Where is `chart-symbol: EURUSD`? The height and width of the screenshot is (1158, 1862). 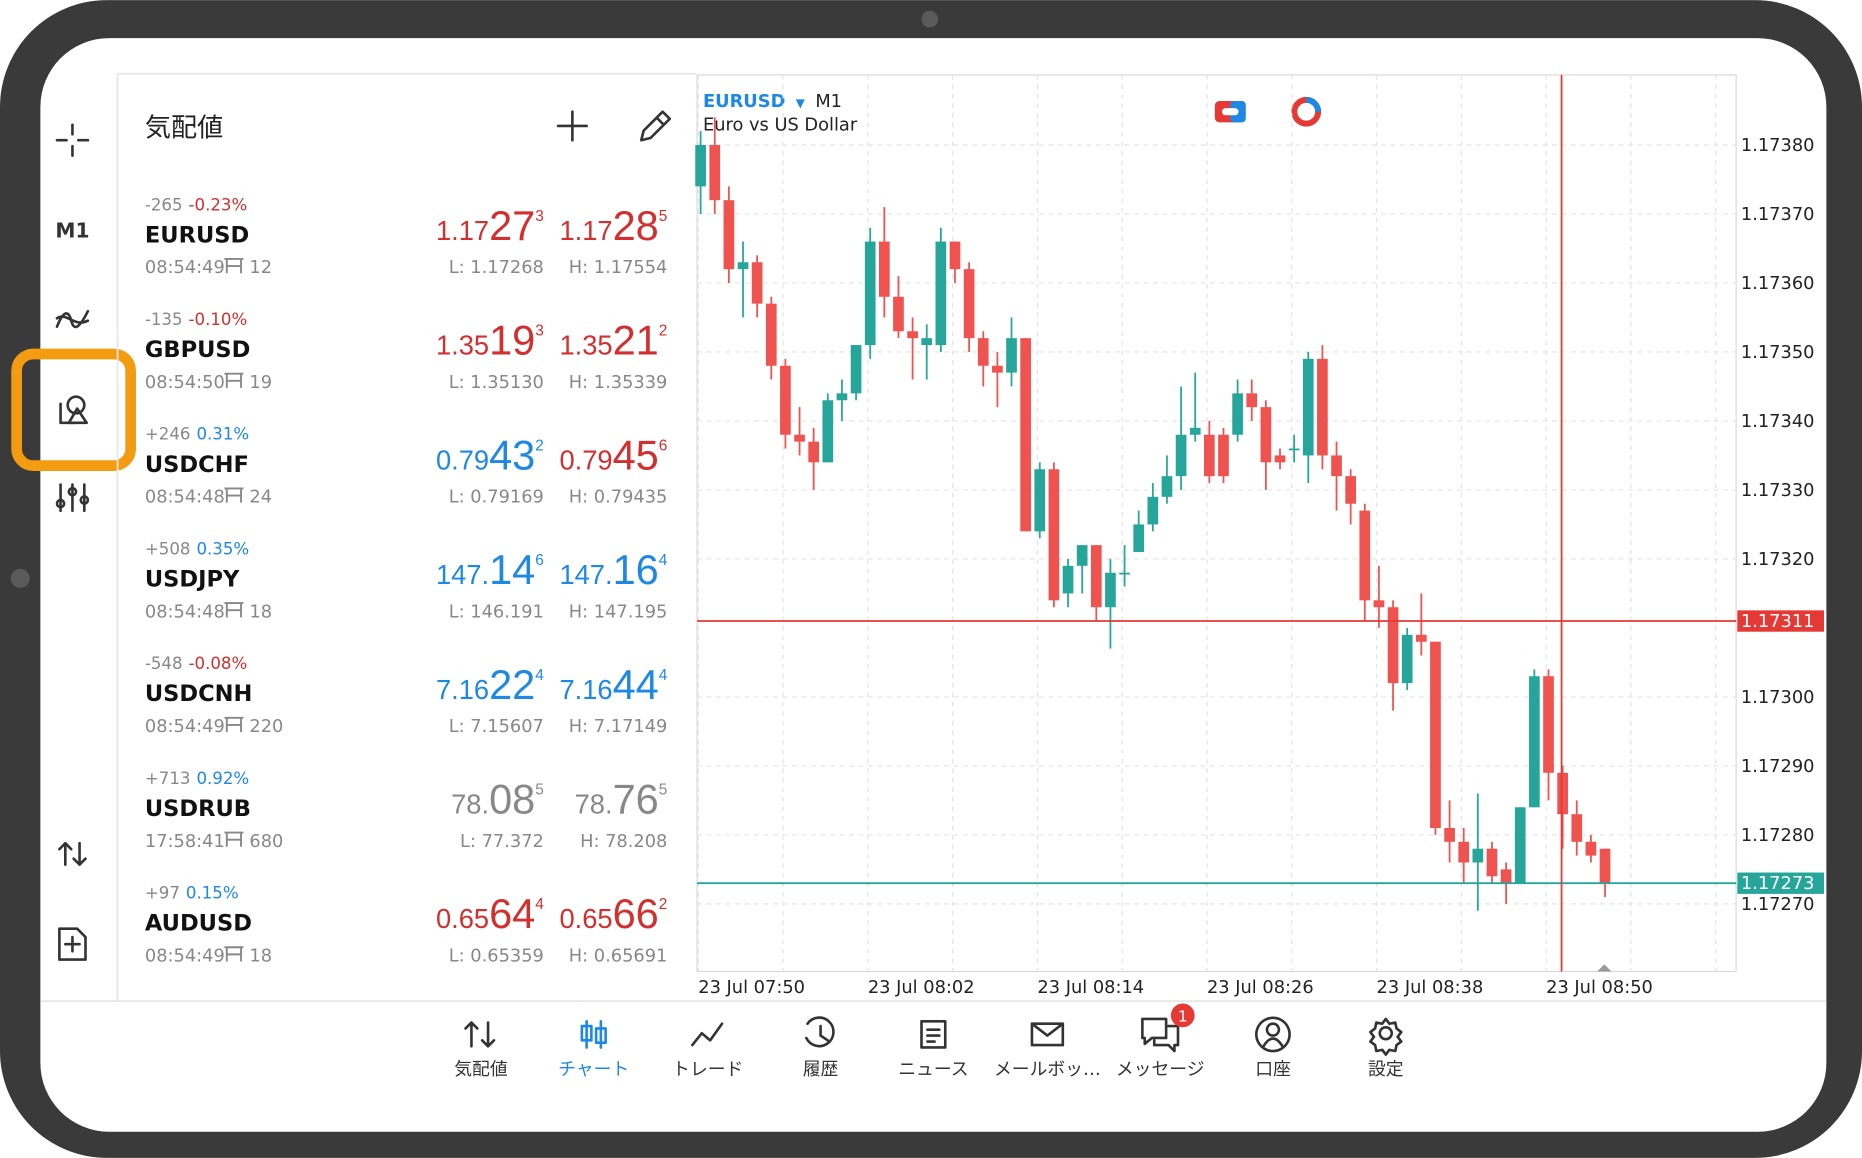
chart-symbol: EURUSD is located at coordinates (744, 101).